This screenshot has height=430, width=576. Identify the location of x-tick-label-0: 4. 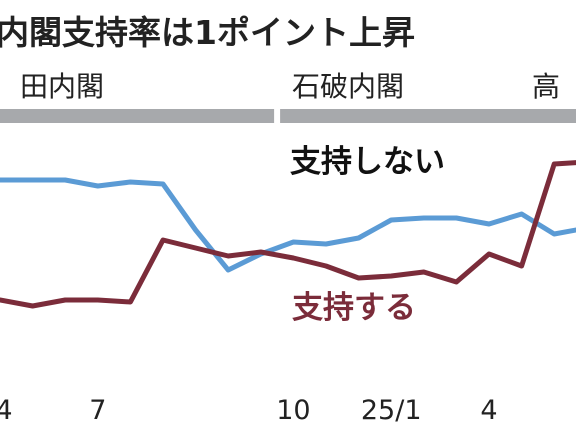
(6, 410).